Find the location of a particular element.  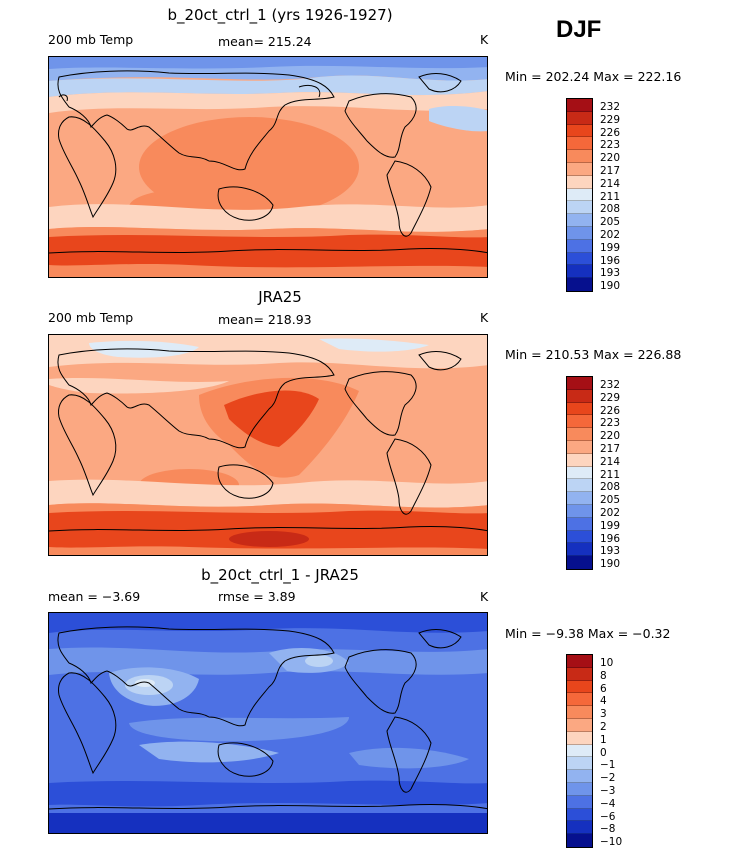

panel1-field-label: 200 mb Temp is located at coordinates (91, 39).